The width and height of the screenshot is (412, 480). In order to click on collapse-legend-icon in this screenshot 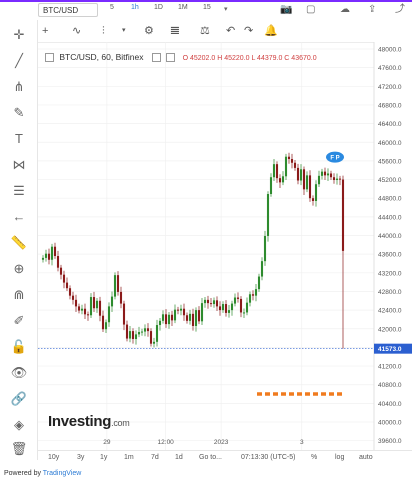, I will do `click(49, 58)`.